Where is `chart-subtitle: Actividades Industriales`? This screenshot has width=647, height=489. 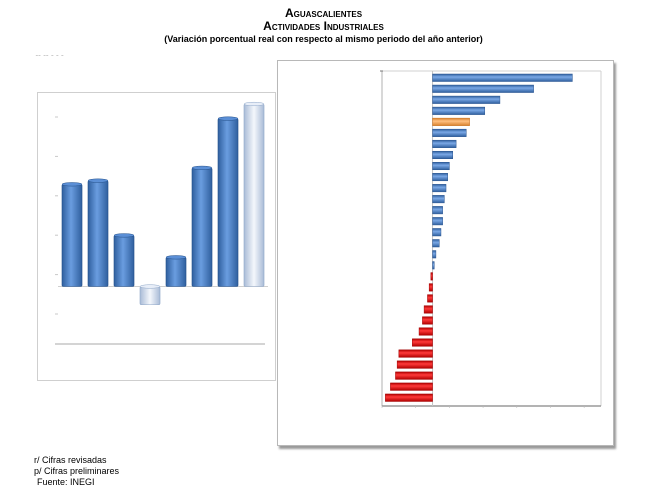 chart-subtitle: Actividades Industriales is located at coordinates (323, 26).